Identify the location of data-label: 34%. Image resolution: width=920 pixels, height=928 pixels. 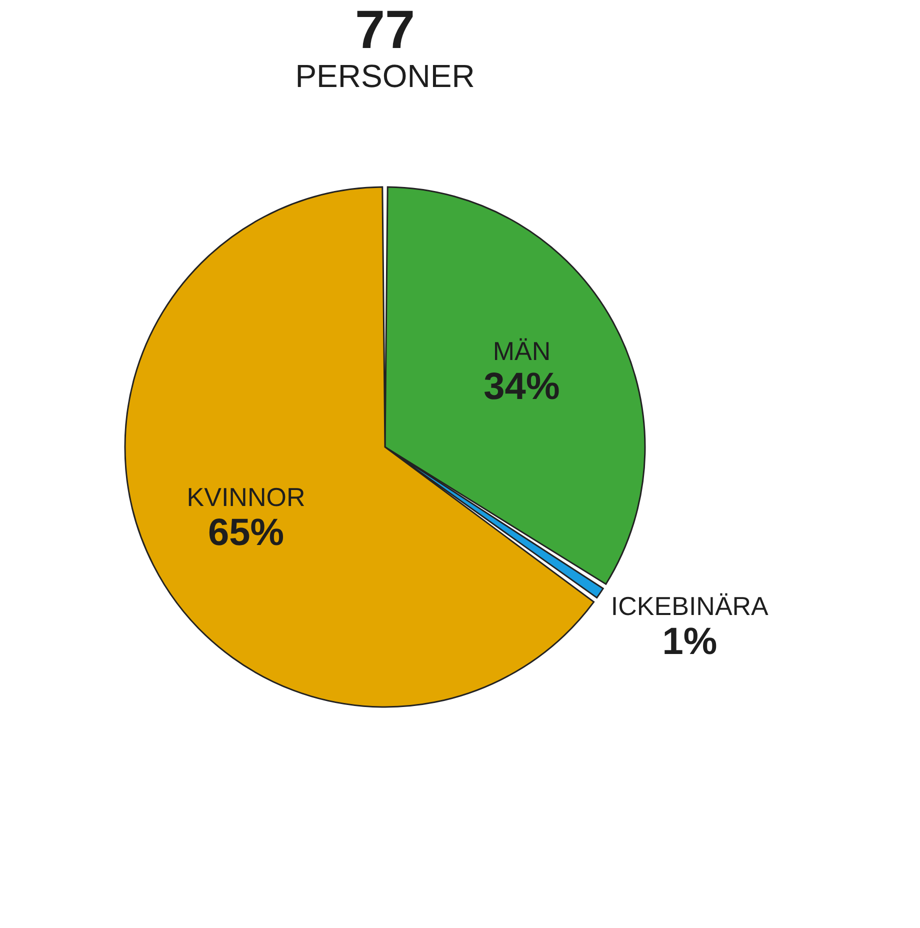
(522, 387).